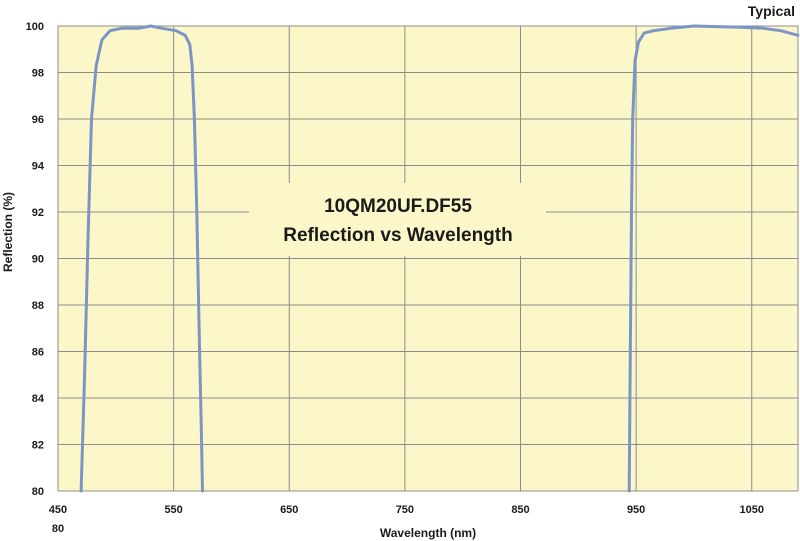  Describe the element at coordinates (398, 206) in the screenshot. I see `chart-title: 10QM20UF.DF55` at that location.